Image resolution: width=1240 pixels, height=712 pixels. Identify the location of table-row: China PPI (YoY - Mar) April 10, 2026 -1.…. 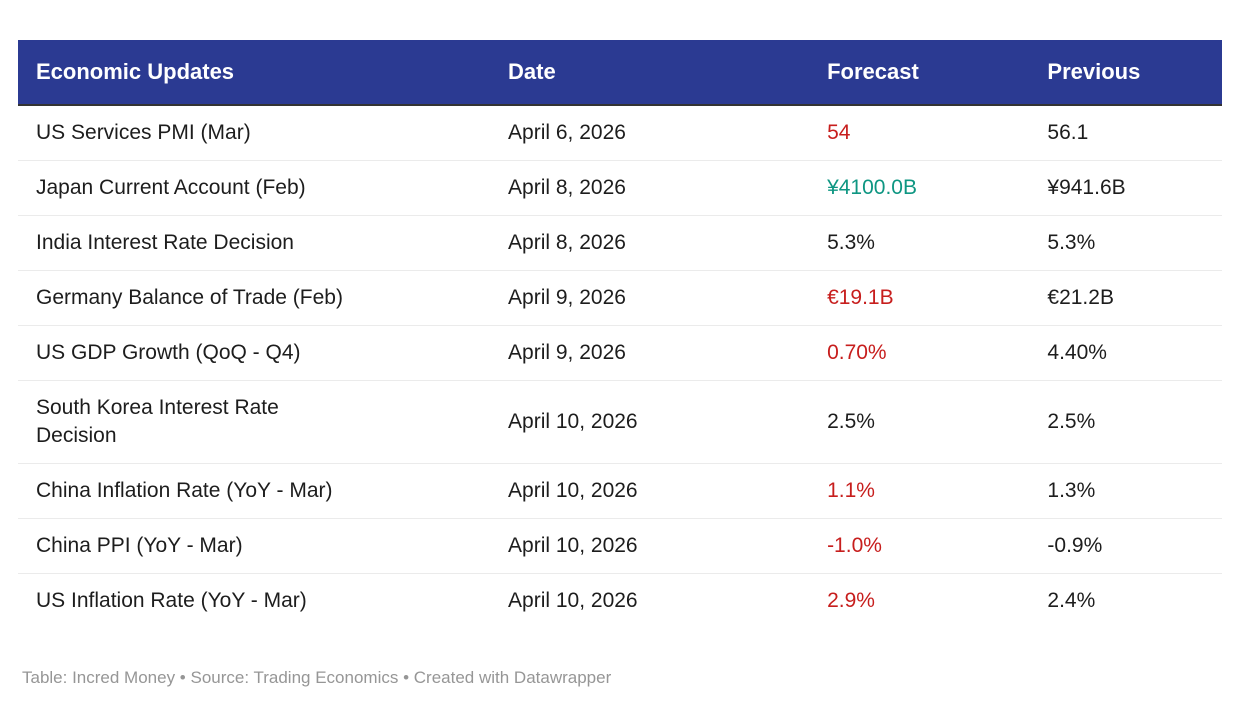
(620, 546).